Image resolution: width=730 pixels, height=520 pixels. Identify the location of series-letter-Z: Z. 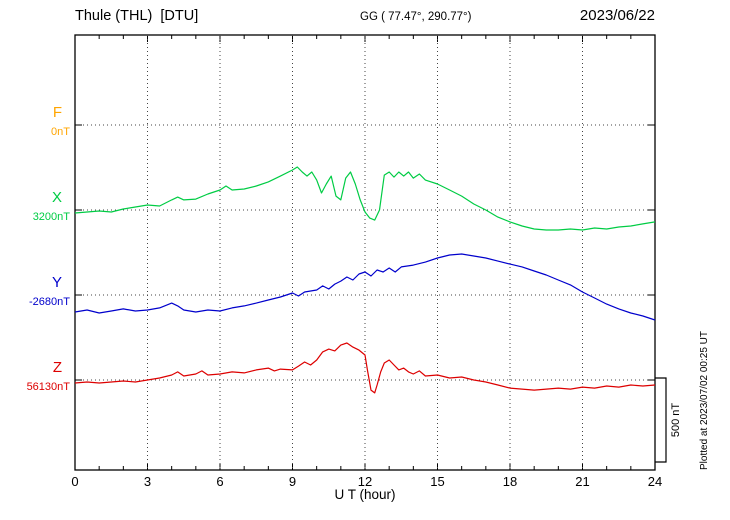
(57, 367).